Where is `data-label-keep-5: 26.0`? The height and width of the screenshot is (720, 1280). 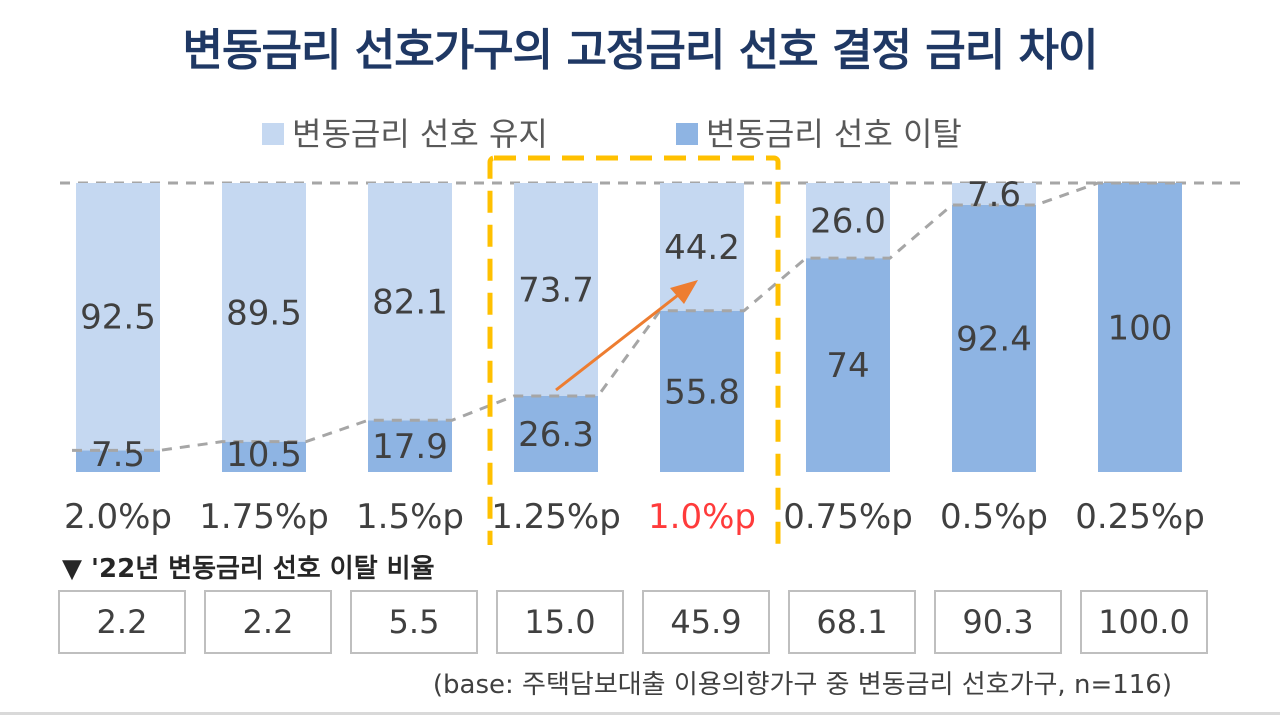 data-label-keep-5: 26.0 is located at coordinates (848, 222).